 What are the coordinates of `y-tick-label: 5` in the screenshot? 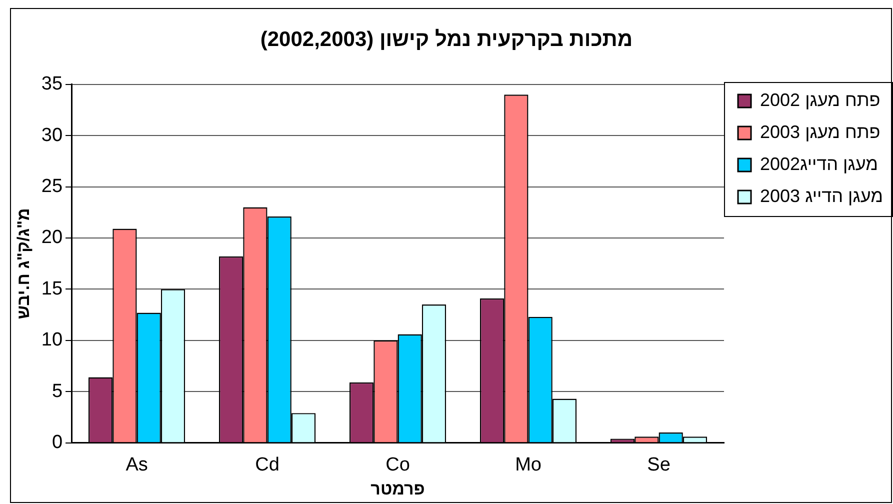 It's located at (57, 391).